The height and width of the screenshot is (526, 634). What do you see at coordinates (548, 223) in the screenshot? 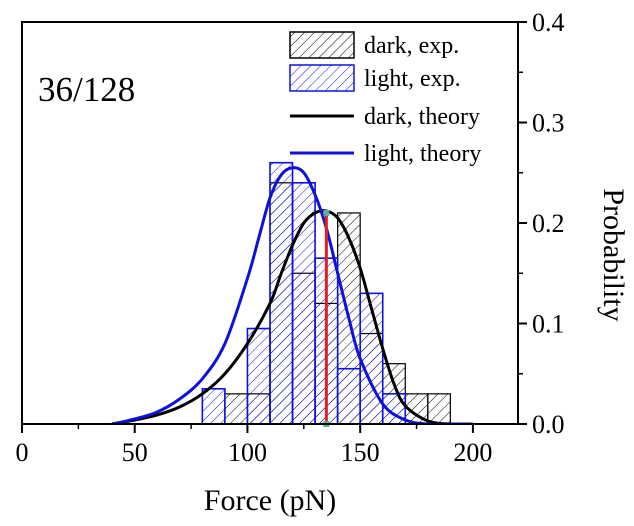
I see `y-tick-label: 0.2` at bounding box center [548, 223].